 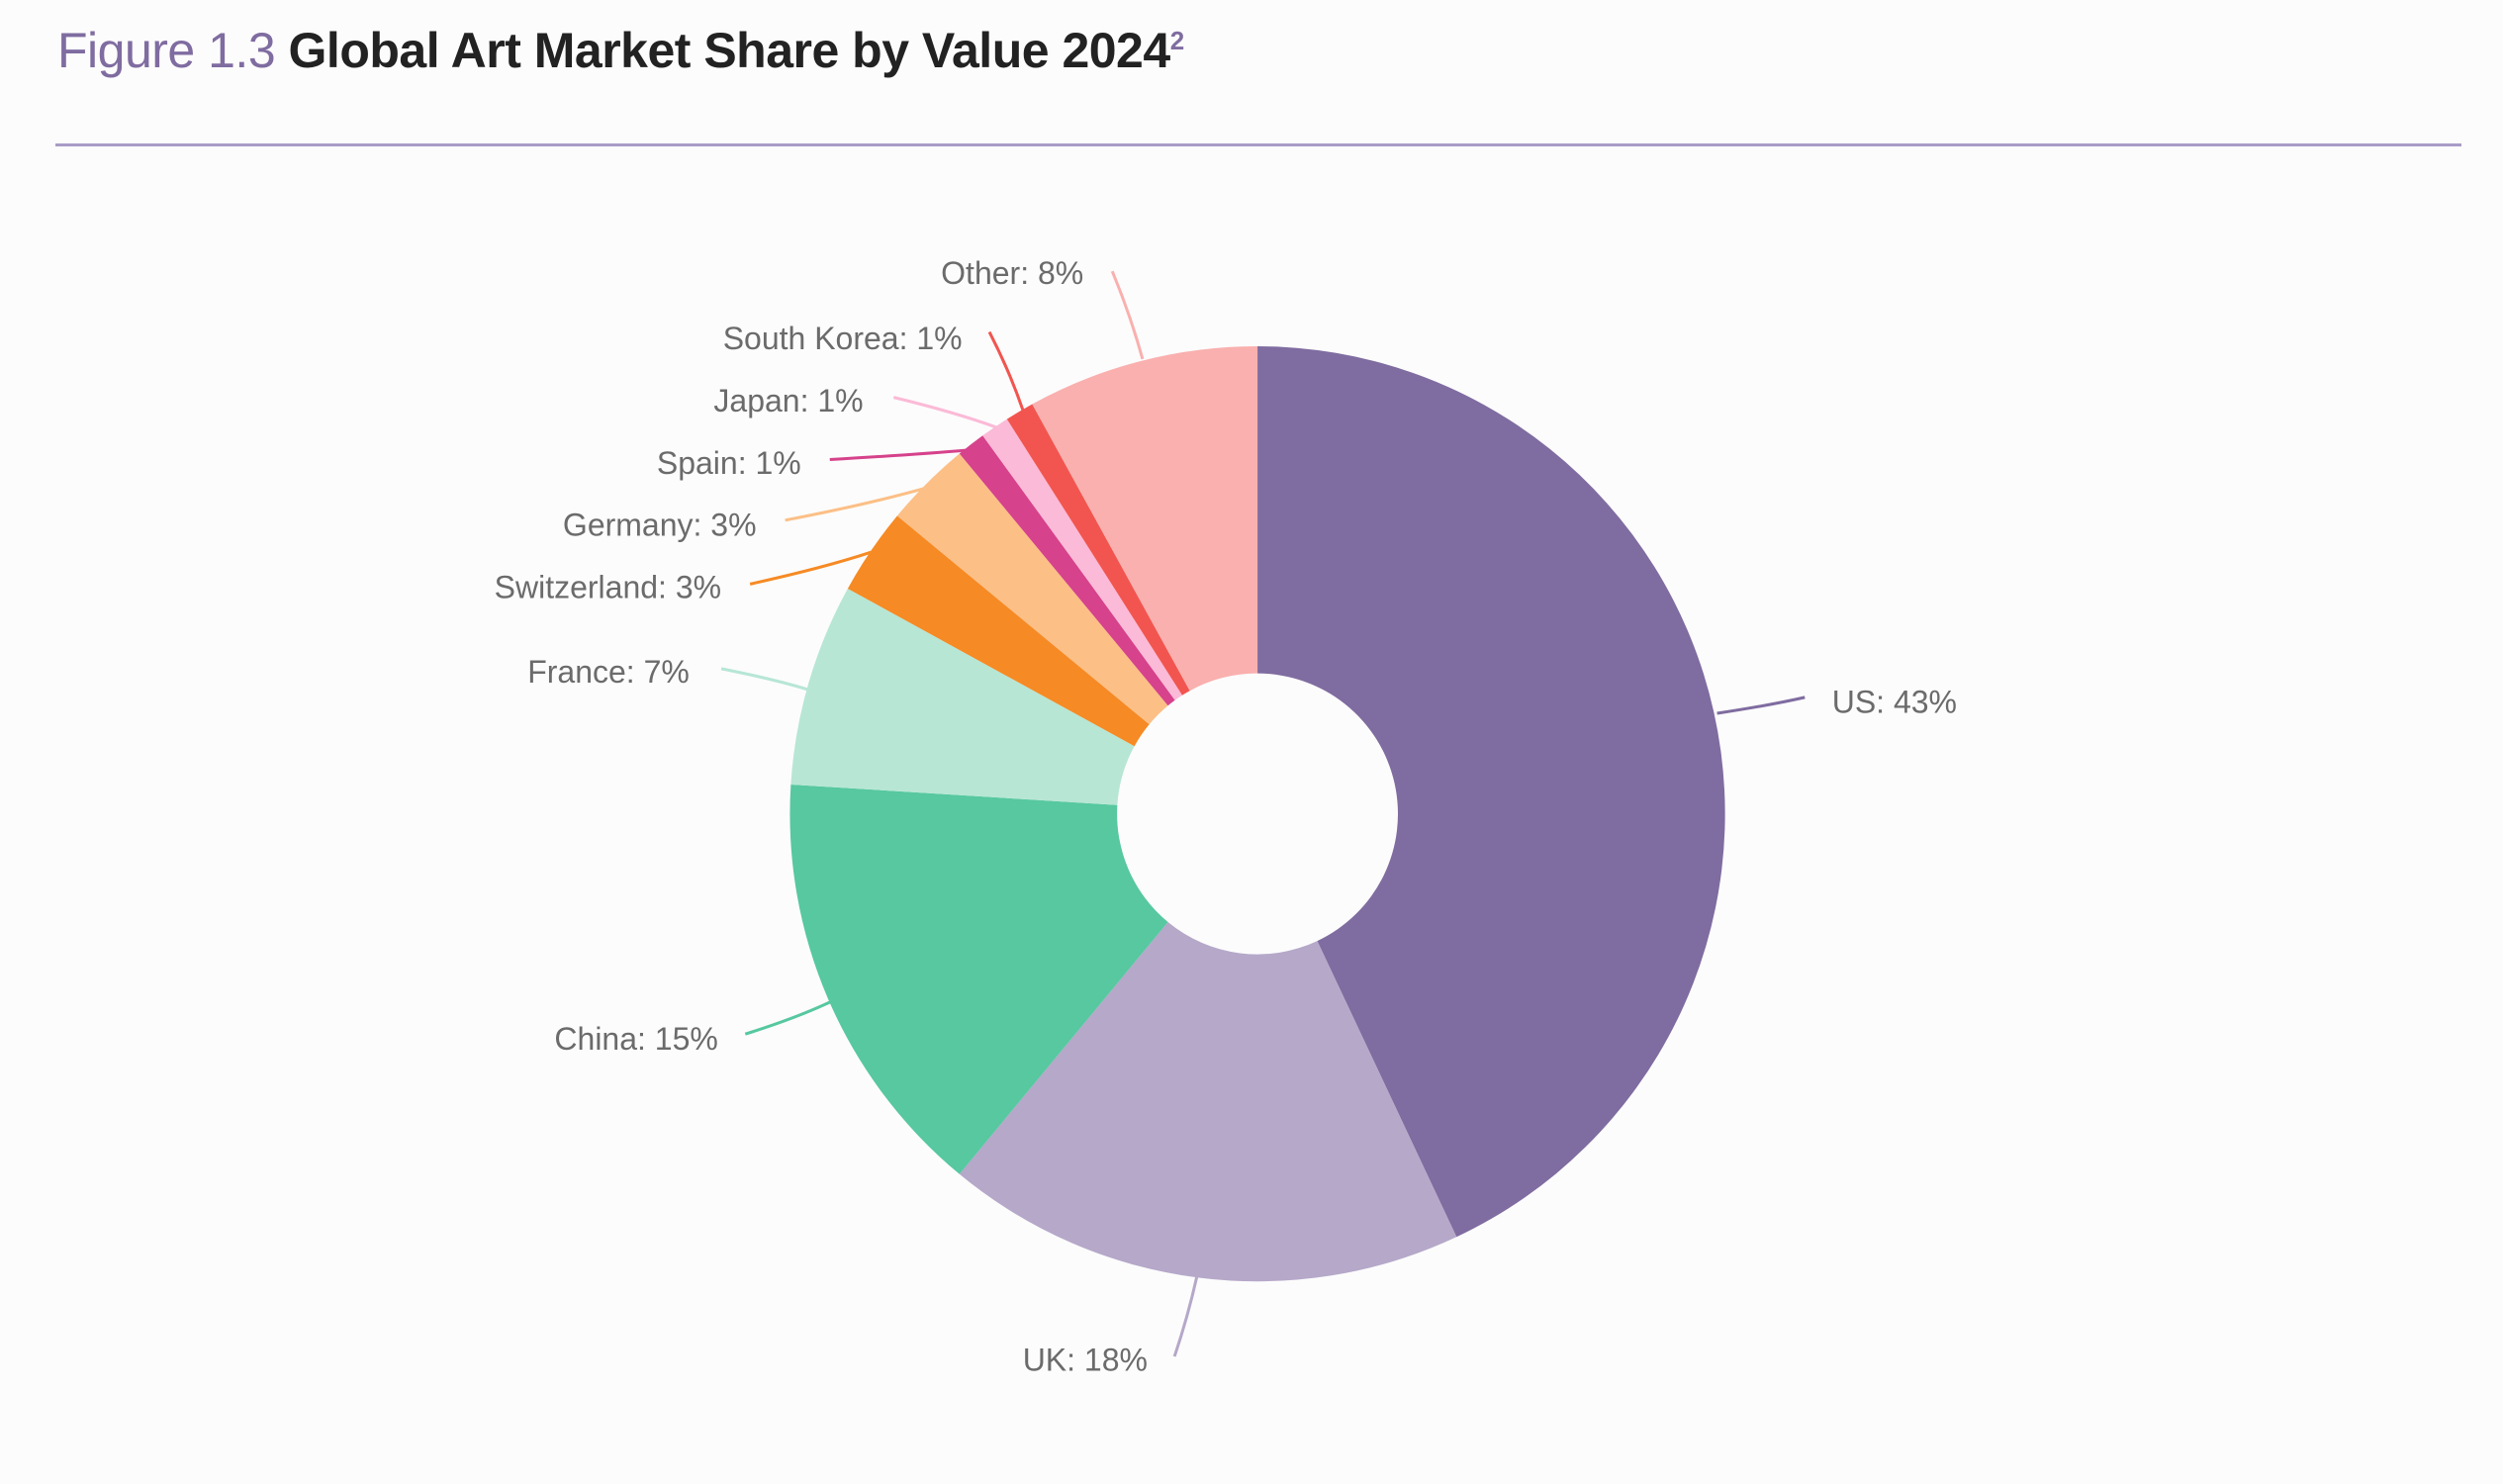 I want to click on slice-spain, so click(x=1067, y=570).